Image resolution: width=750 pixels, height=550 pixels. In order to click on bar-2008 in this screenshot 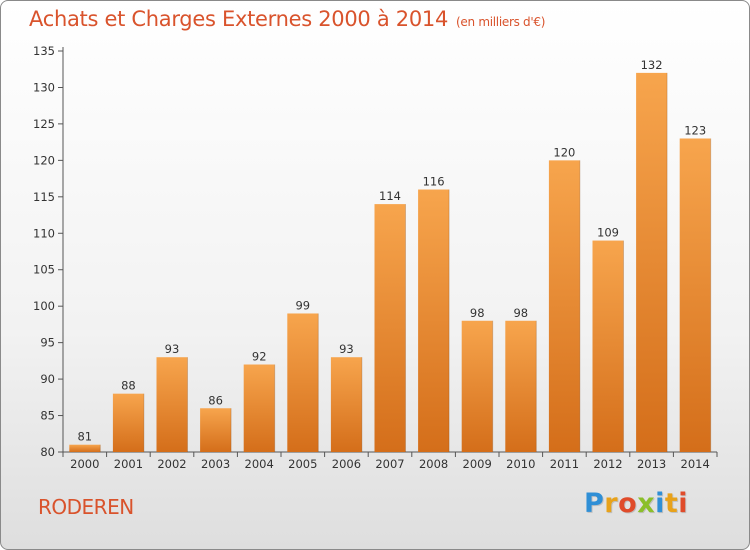, I will do `click(434, 320)`.